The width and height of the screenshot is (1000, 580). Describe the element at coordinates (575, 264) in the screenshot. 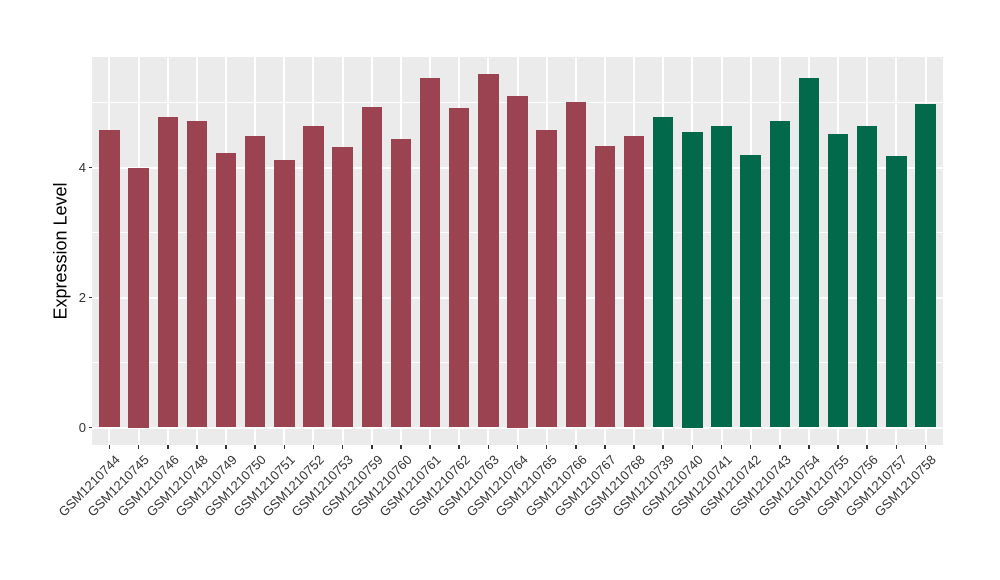

I see `bar-GSM1210766` at that location.